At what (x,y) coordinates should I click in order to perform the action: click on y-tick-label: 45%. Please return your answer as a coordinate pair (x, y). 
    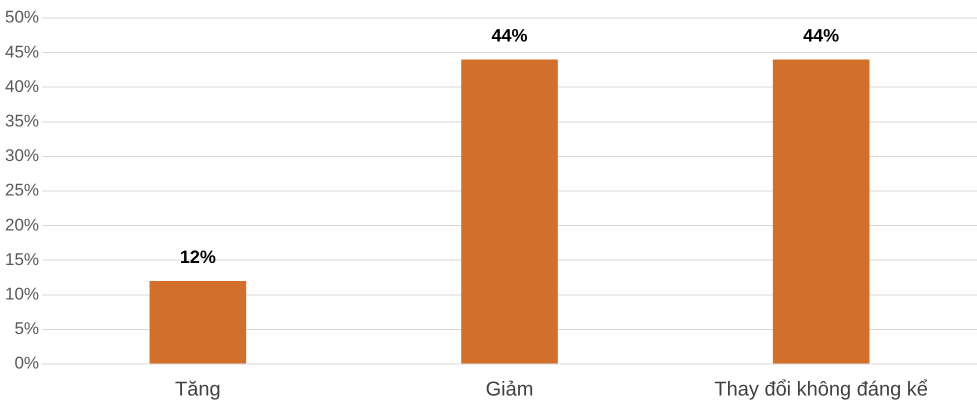
    Looking at the image, I should click on (22, 52).